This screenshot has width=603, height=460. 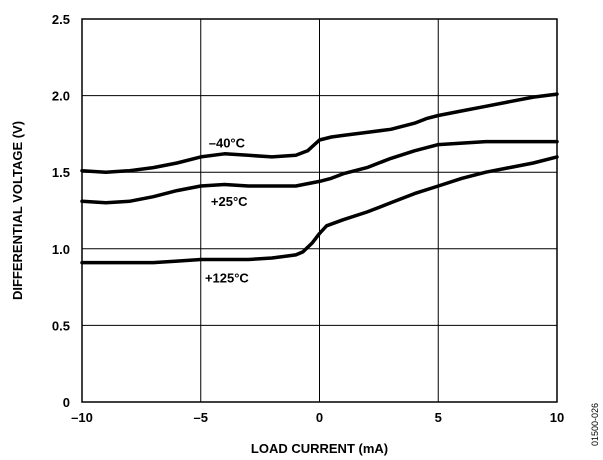 What do you see at coordinates (61, 249) in the screenshot?
I see `y-tick-label: 1.0` at bounding box center [61, 249].